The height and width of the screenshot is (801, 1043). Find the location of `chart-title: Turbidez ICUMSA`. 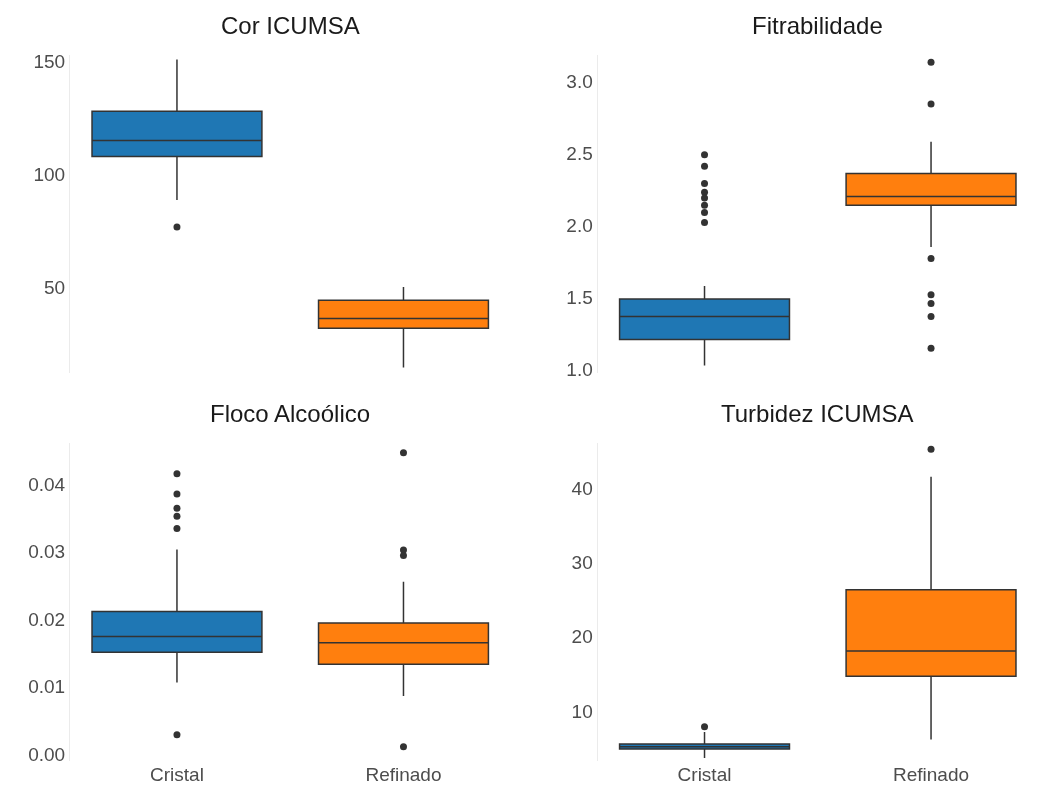

chart-title: Turbidez ICUMSA is located at coordinates (817, 413).